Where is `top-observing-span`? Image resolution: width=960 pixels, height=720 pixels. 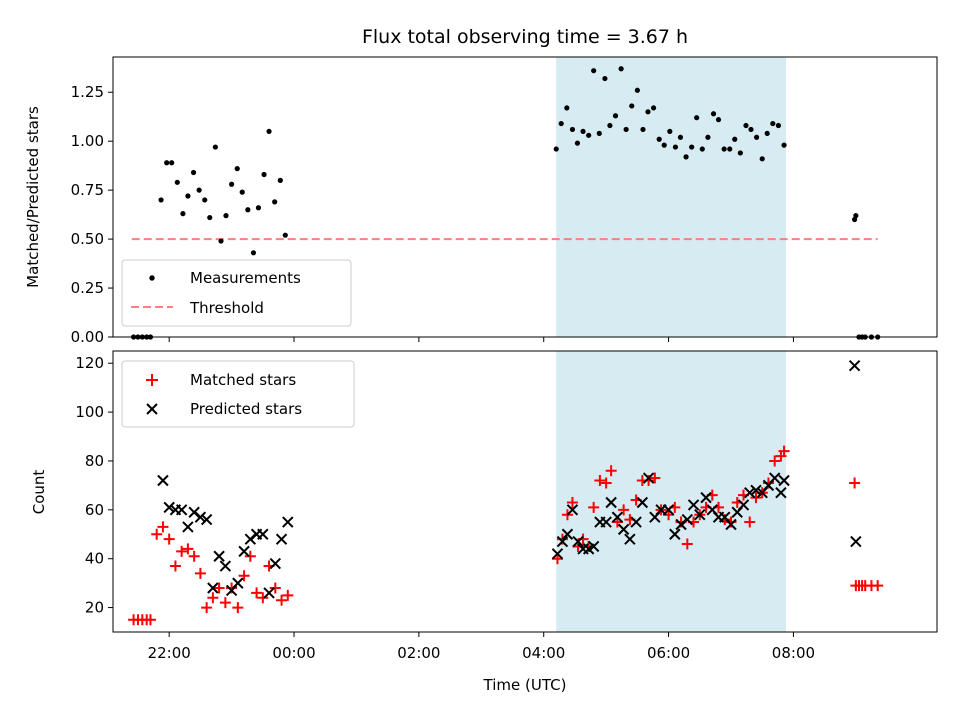 top-observing-span is located at coordinates (671, 197).